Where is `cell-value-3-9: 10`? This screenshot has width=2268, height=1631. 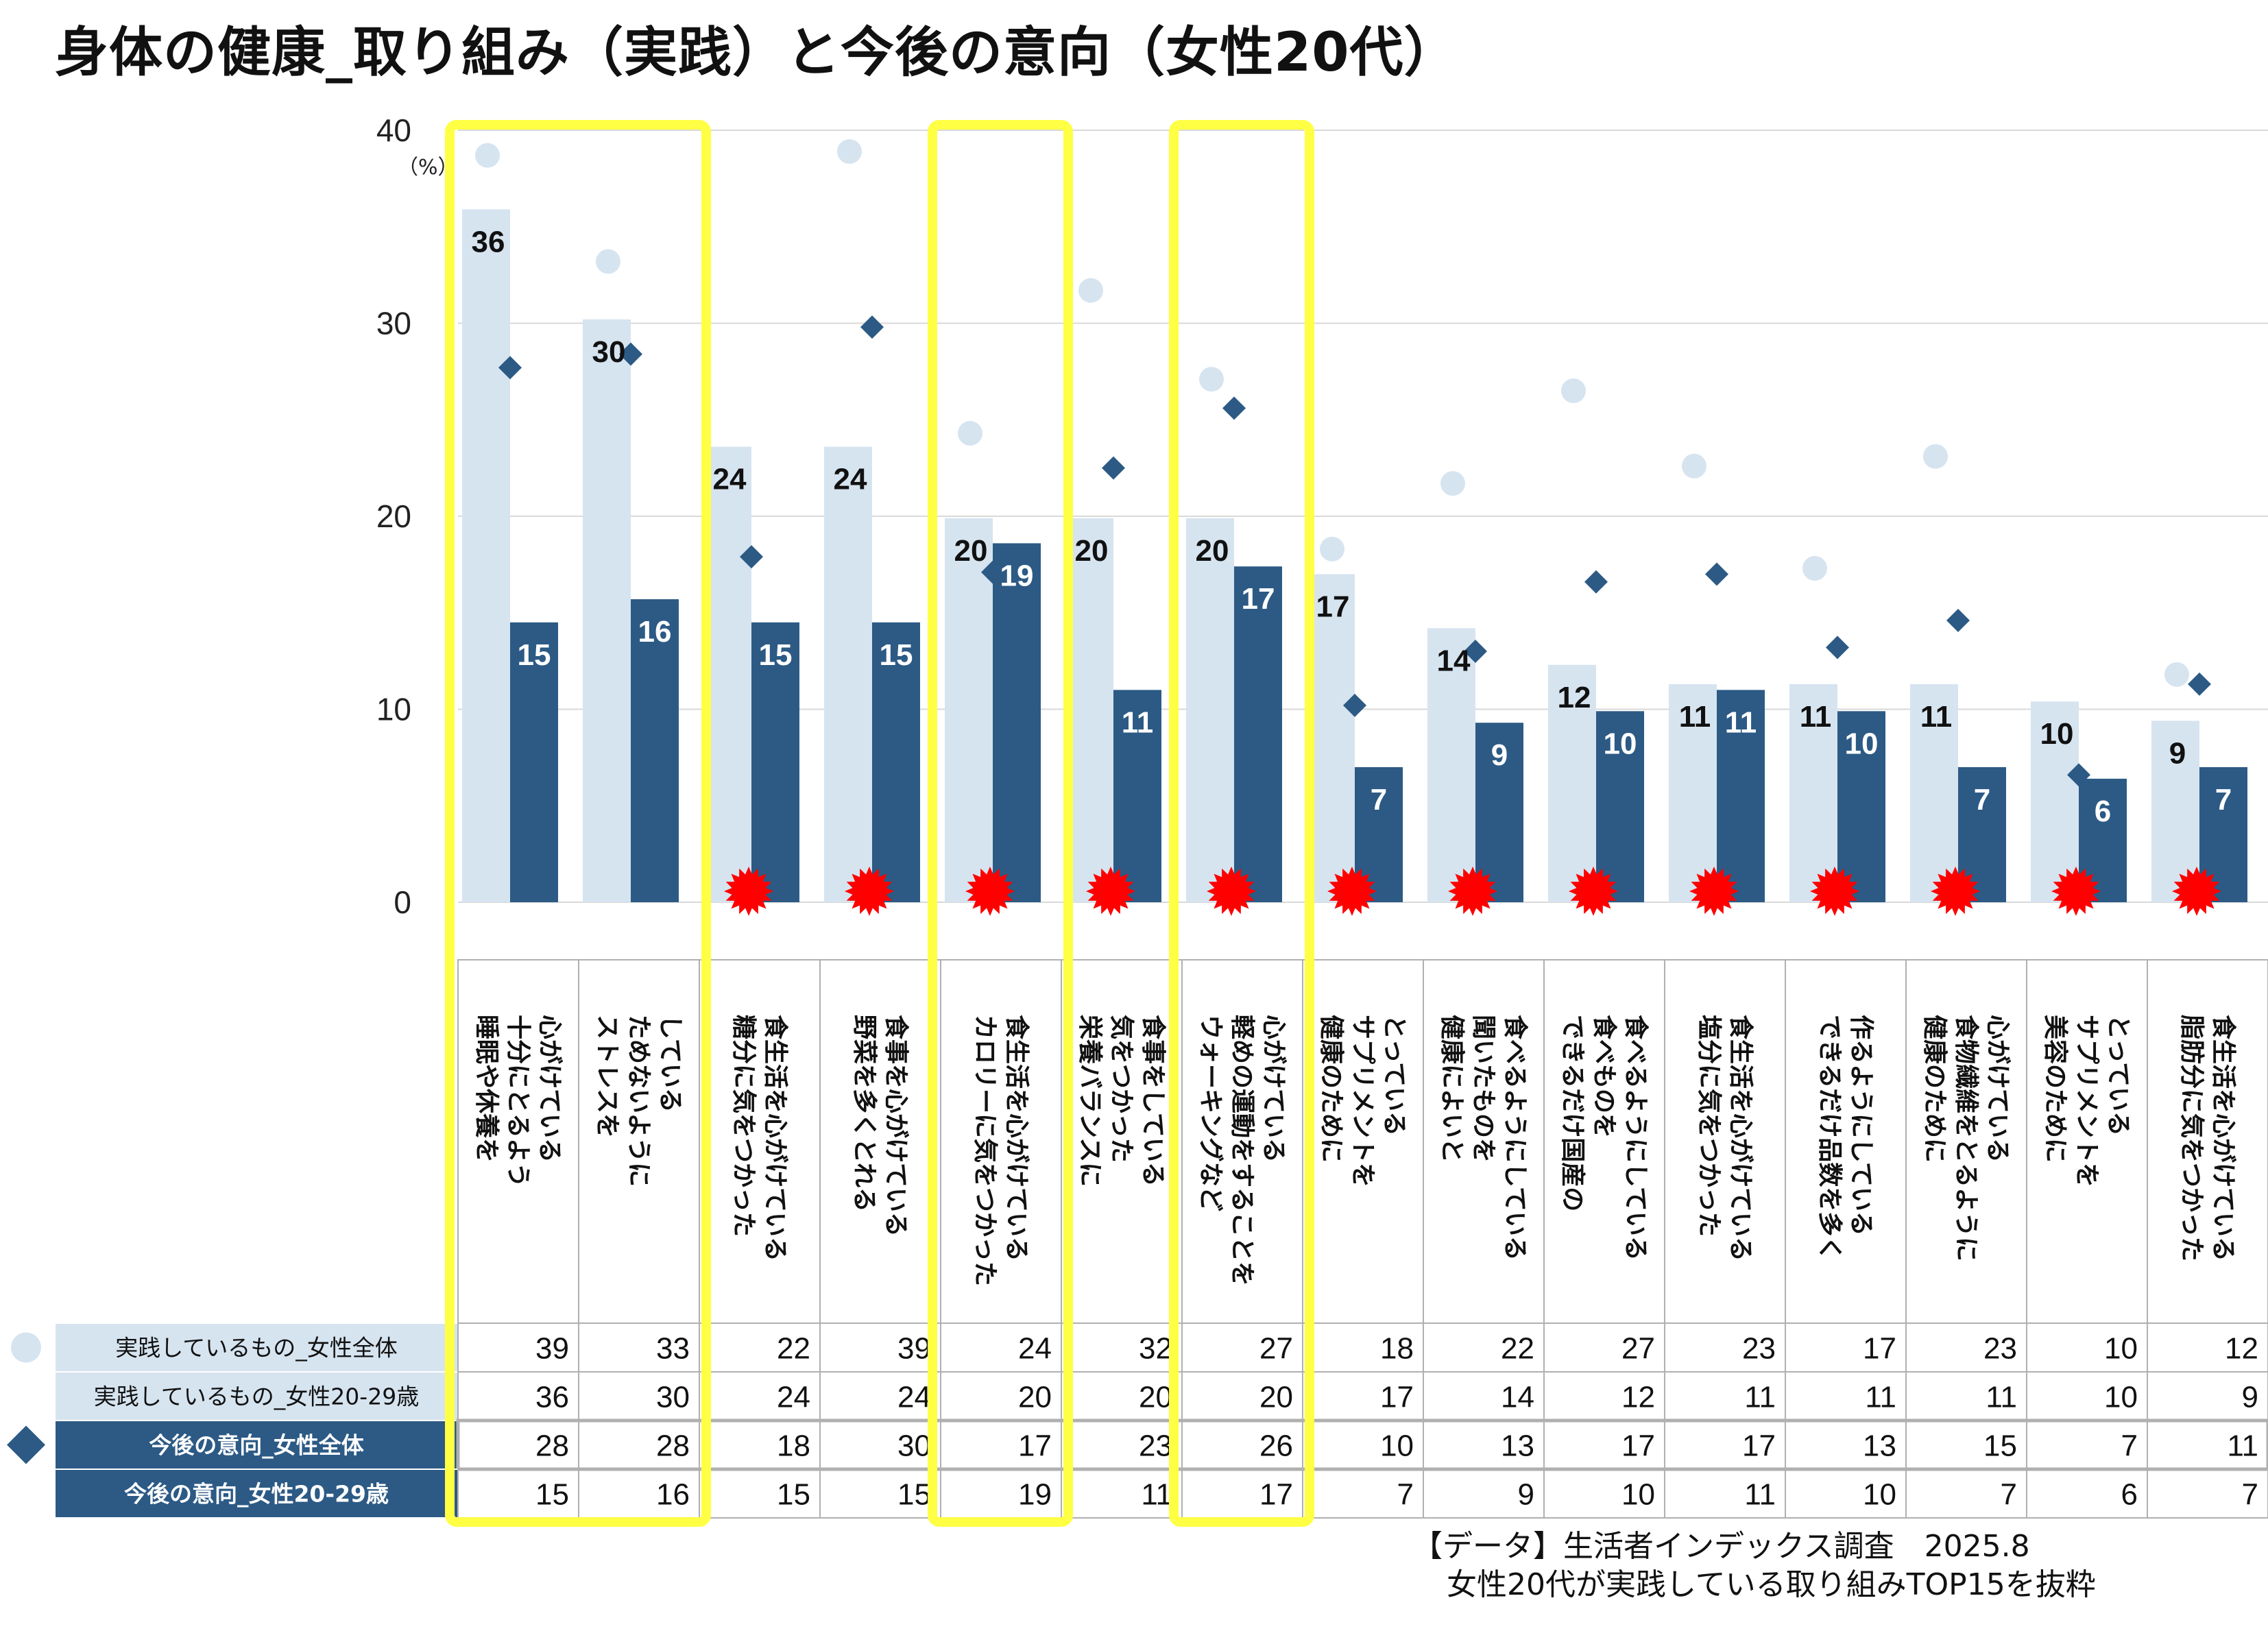
cell-value-3-9: 10 is located at coordinates (1638, 1495).